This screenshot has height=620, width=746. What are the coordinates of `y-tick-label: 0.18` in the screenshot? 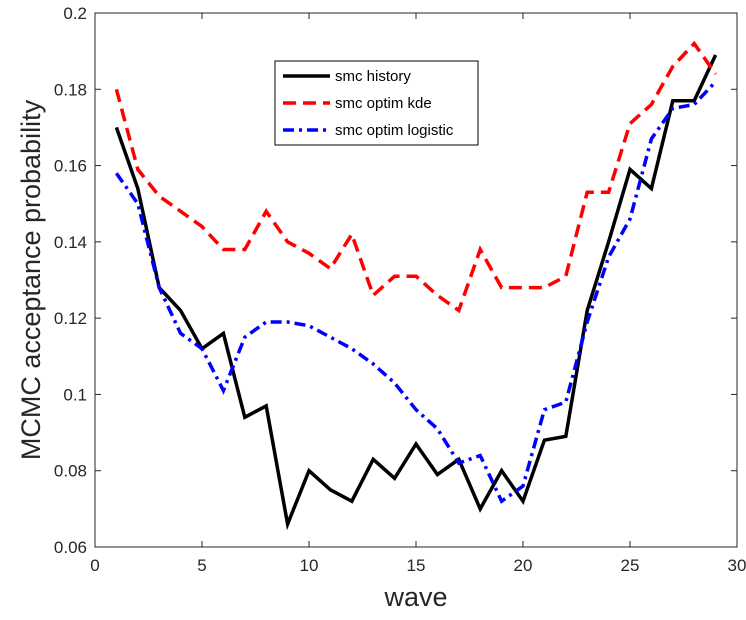 It's located at (70, 89).